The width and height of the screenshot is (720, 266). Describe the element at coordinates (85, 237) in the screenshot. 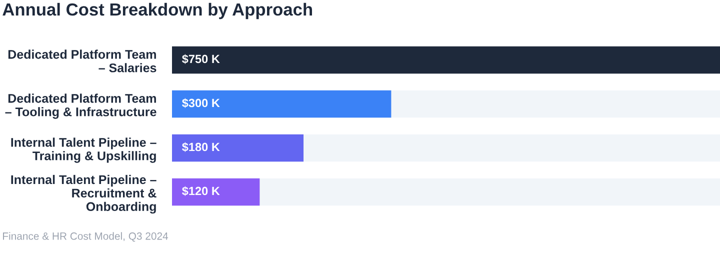

I see `text: Finance & HR Cost Model, Q3 2024` at that location.